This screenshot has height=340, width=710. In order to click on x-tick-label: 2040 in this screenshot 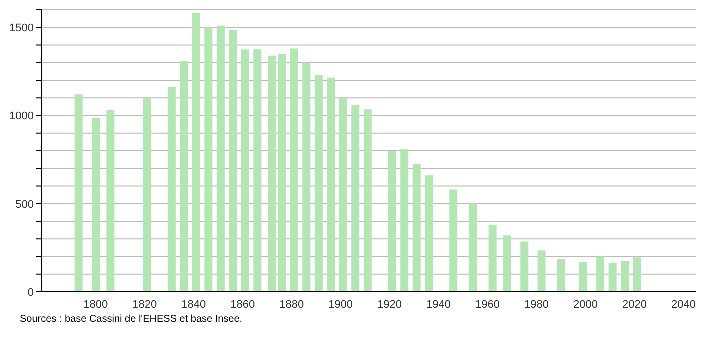, I will do `click(684, 304)`.